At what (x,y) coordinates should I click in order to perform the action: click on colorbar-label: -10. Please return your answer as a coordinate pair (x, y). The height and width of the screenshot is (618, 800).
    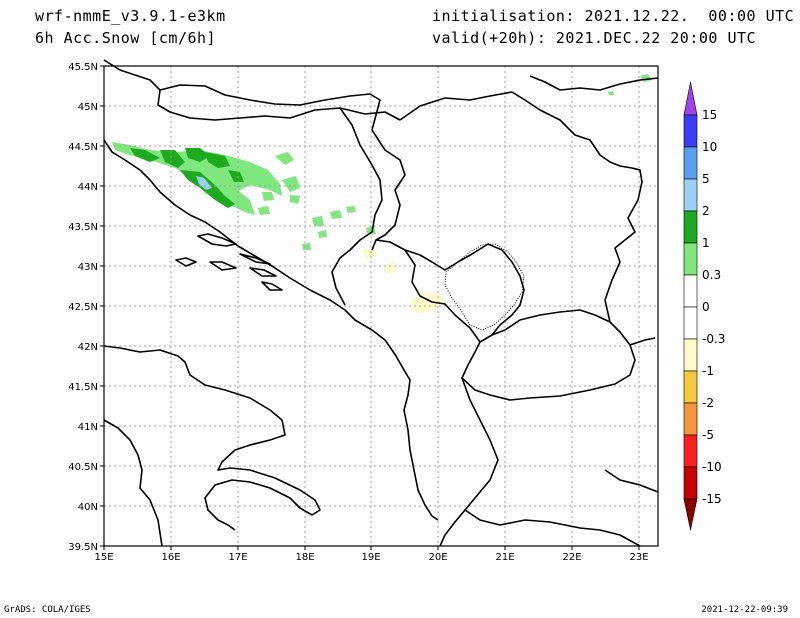
    Looking at the image, I should click on (712, 467).